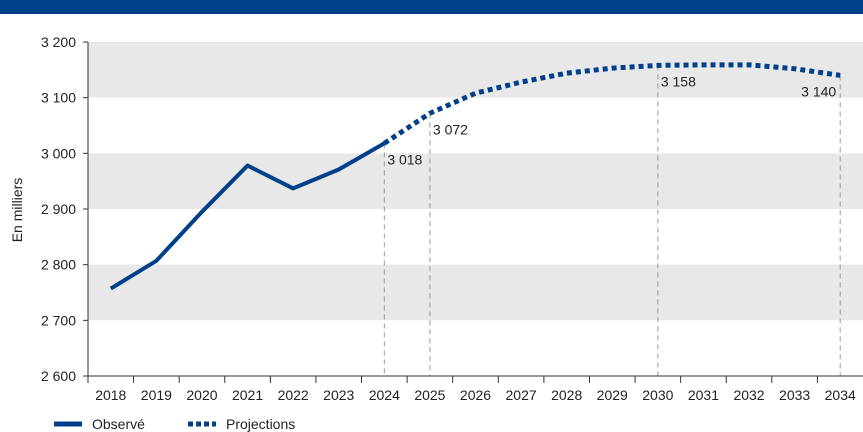 Image resolution: width=863 pixels, height=432 pixels. Describe the element at coordinates (475, 395) in the screenshot. I see `x-tick-label: 2026` at that location.